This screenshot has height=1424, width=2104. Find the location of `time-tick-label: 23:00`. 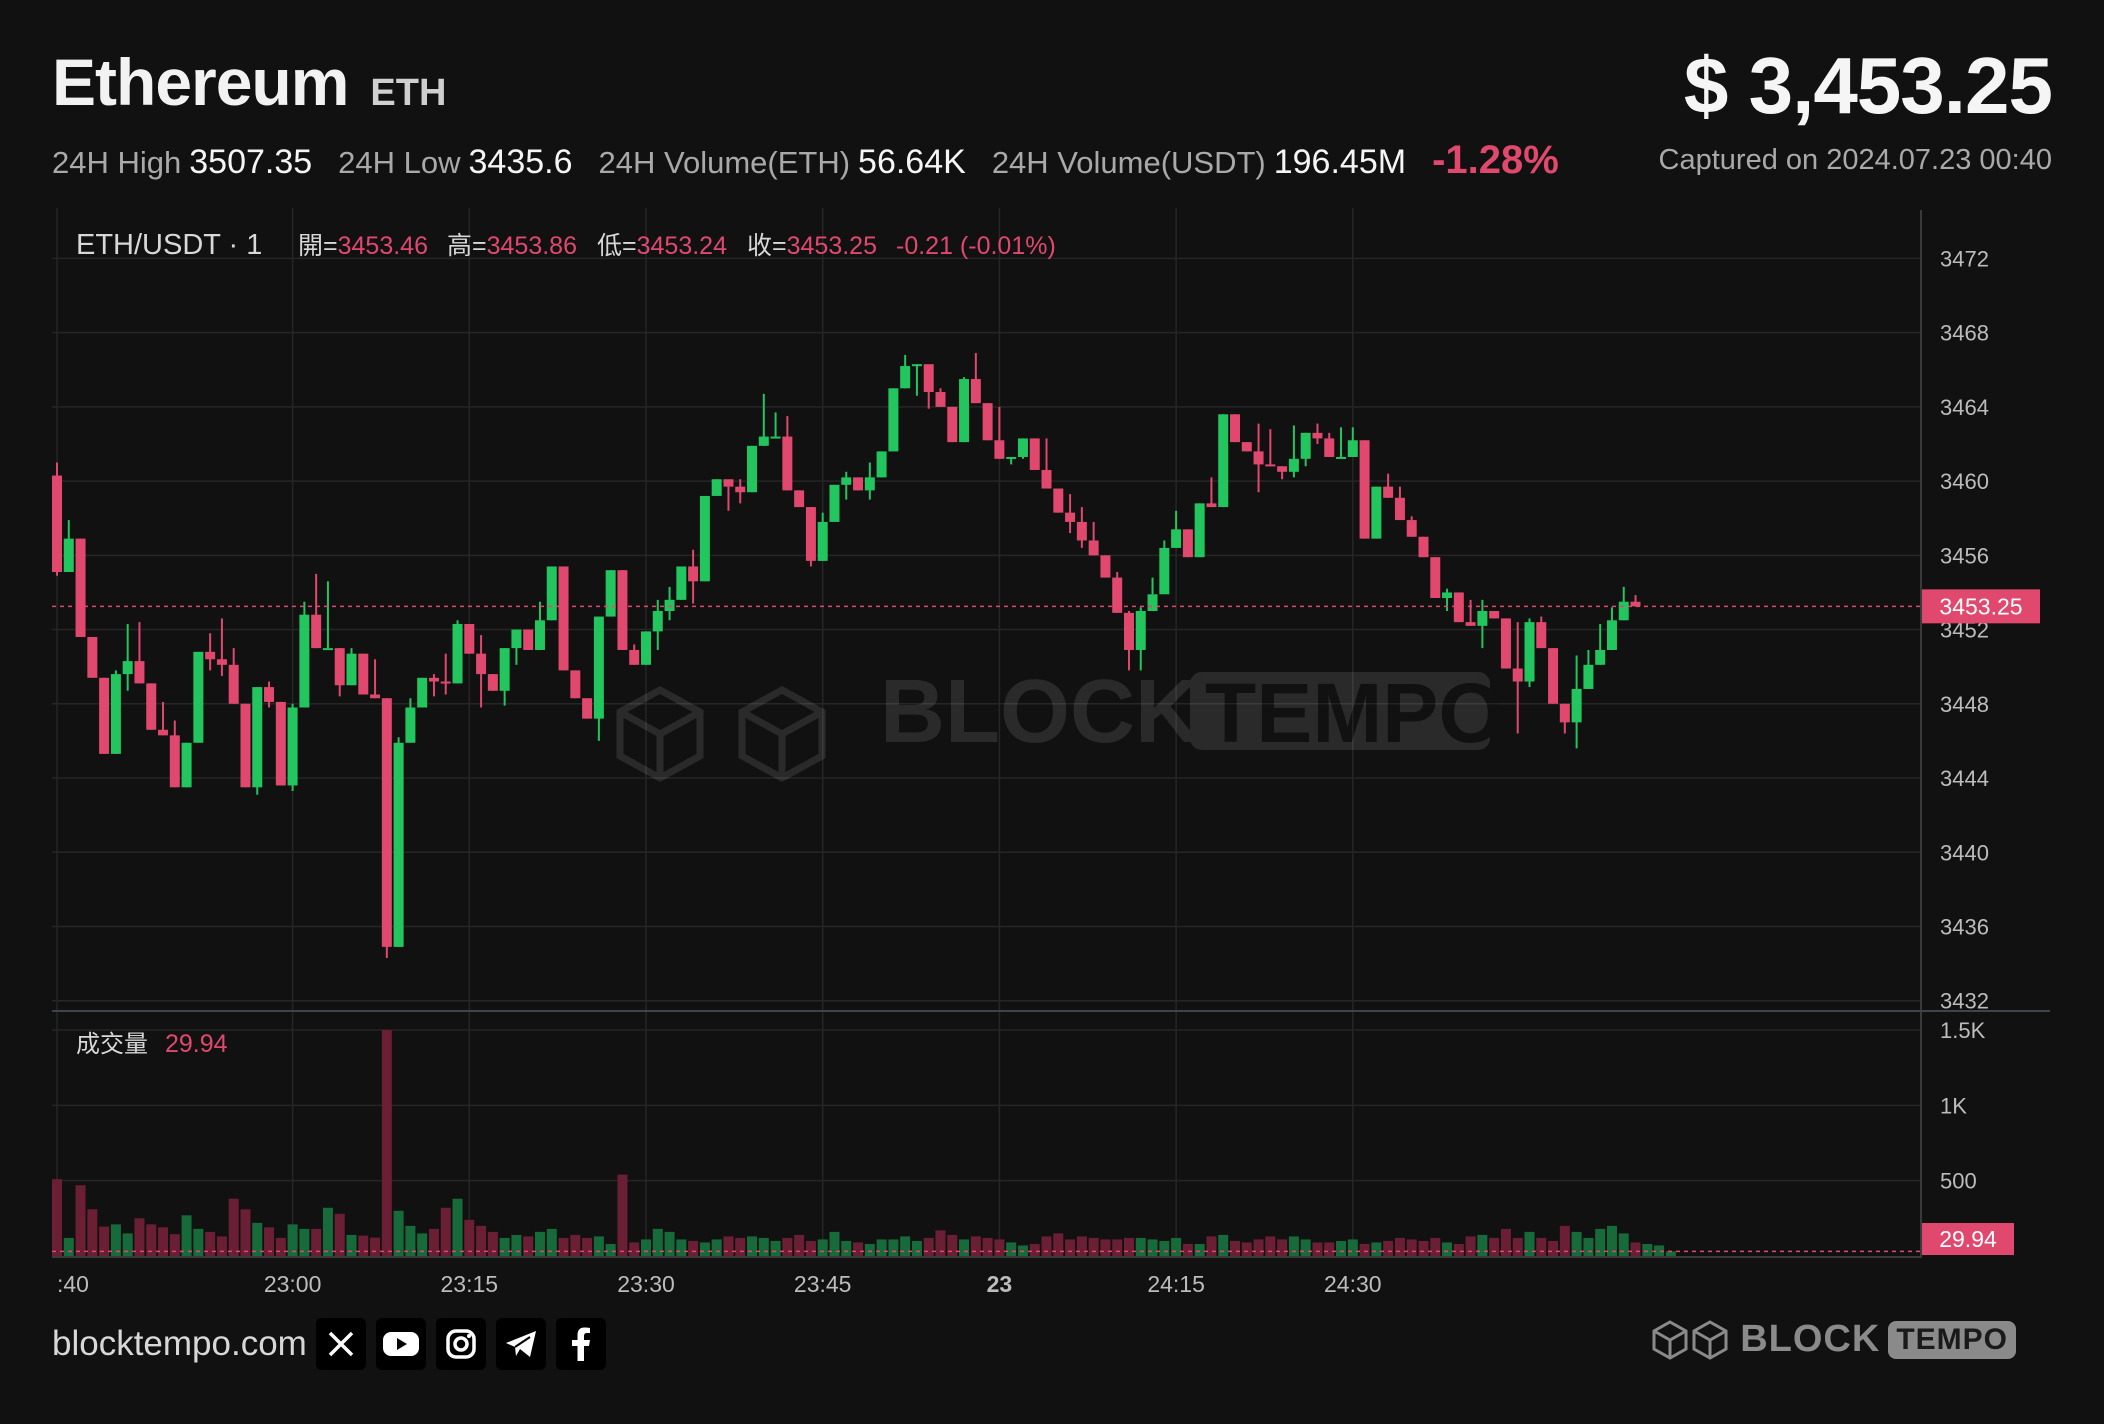

time-tick-label: 23:00 is located at coordinates (293, 1284).